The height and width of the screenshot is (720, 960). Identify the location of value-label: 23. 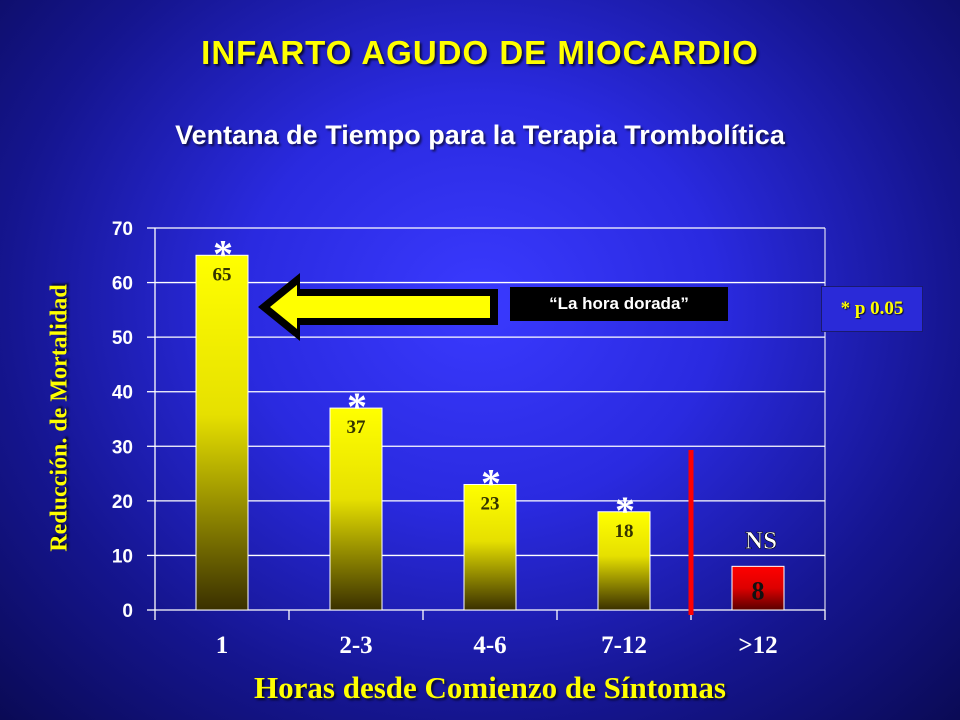
(490, 503).